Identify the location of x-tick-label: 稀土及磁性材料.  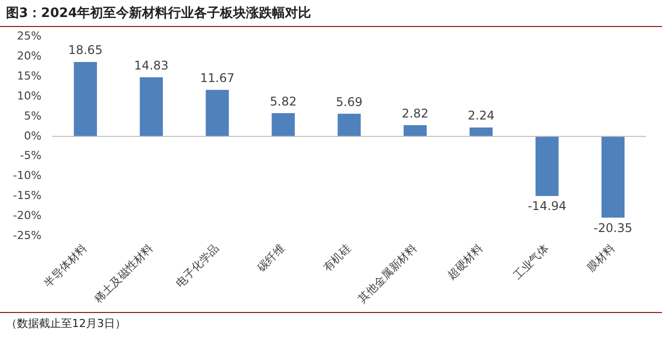
(124, 274).